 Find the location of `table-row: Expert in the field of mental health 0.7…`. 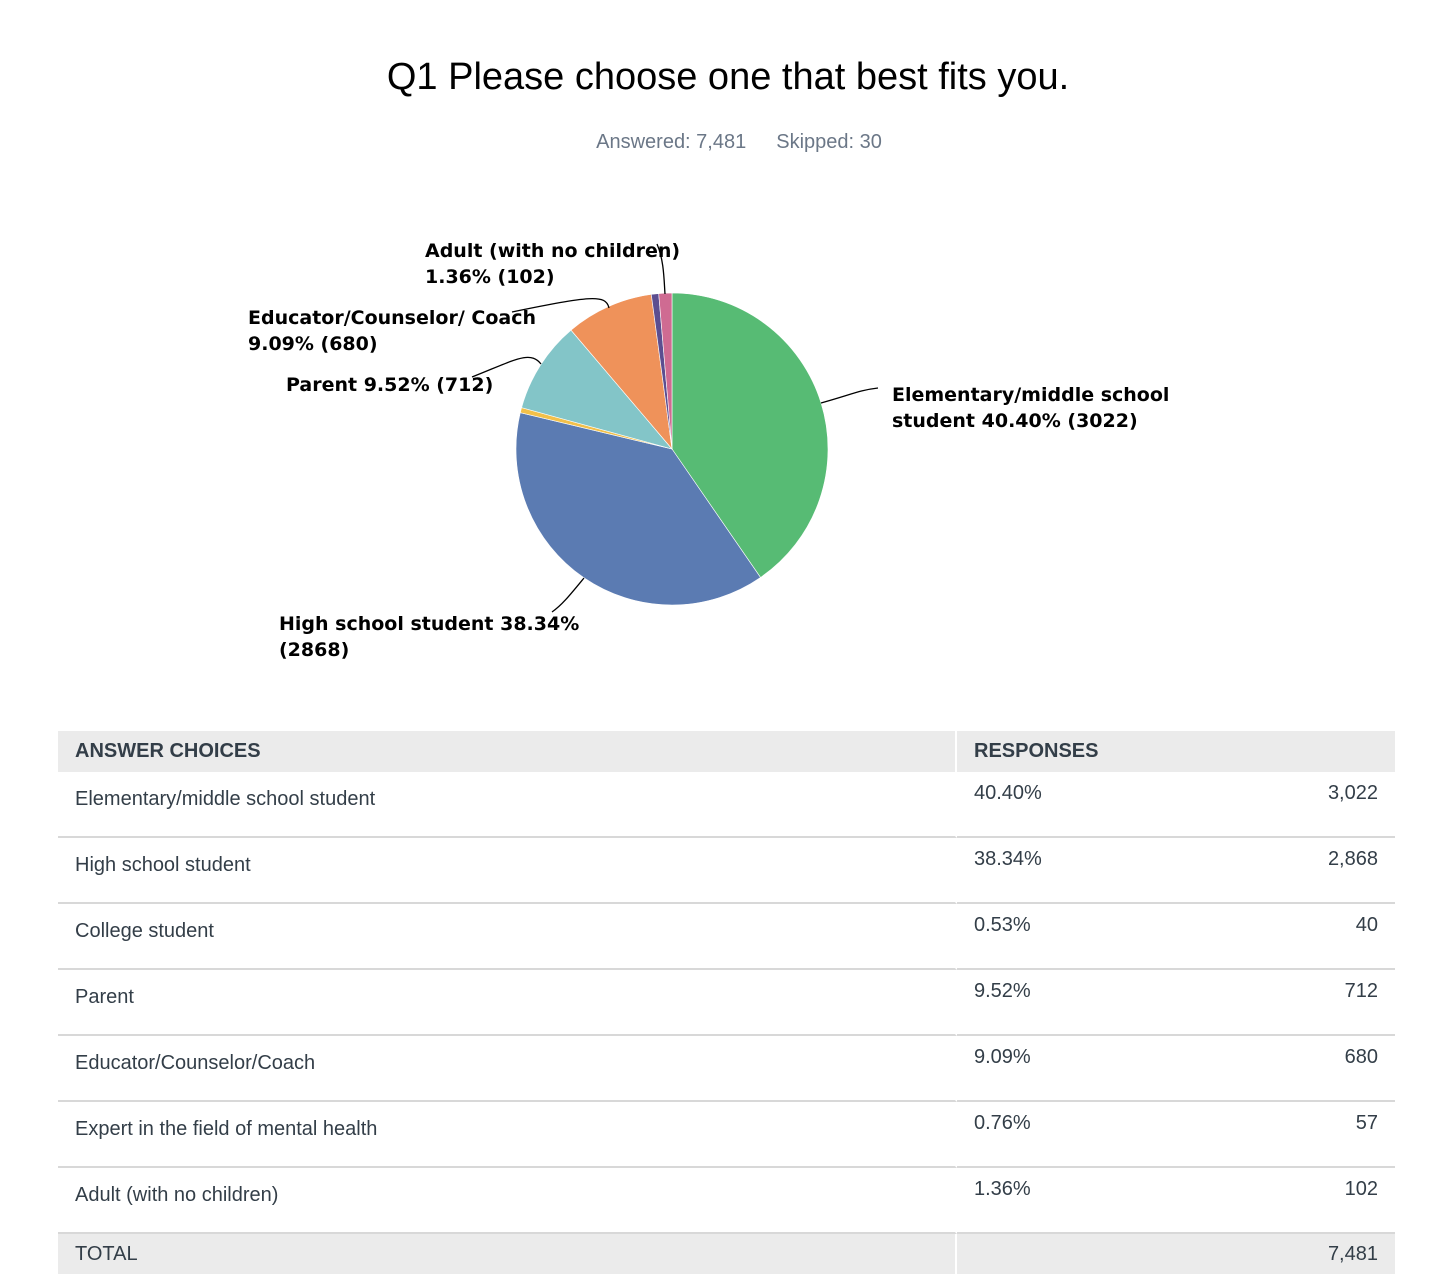

table-row: Expert in the field of mental health 0.7… is located at coordinates (726, 1135).